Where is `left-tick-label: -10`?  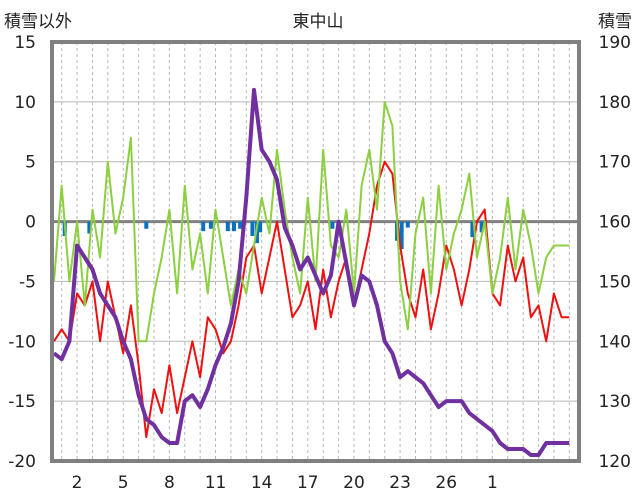 left-tick-label: -10 is located at coordinates (22, 342).